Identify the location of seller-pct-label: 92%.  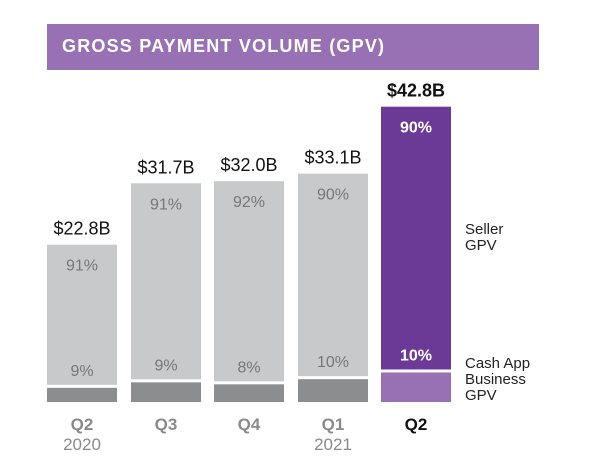
(249, 202).